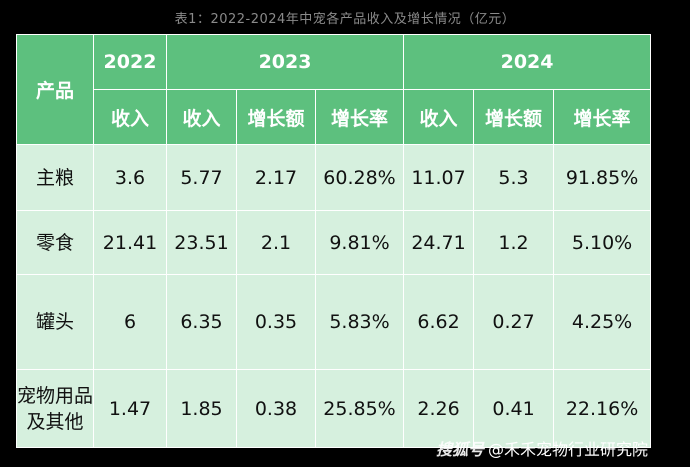 The width and height of the screenshot is (690, 467). I want to click on header-year-2023: 2023, so click(285, 62).